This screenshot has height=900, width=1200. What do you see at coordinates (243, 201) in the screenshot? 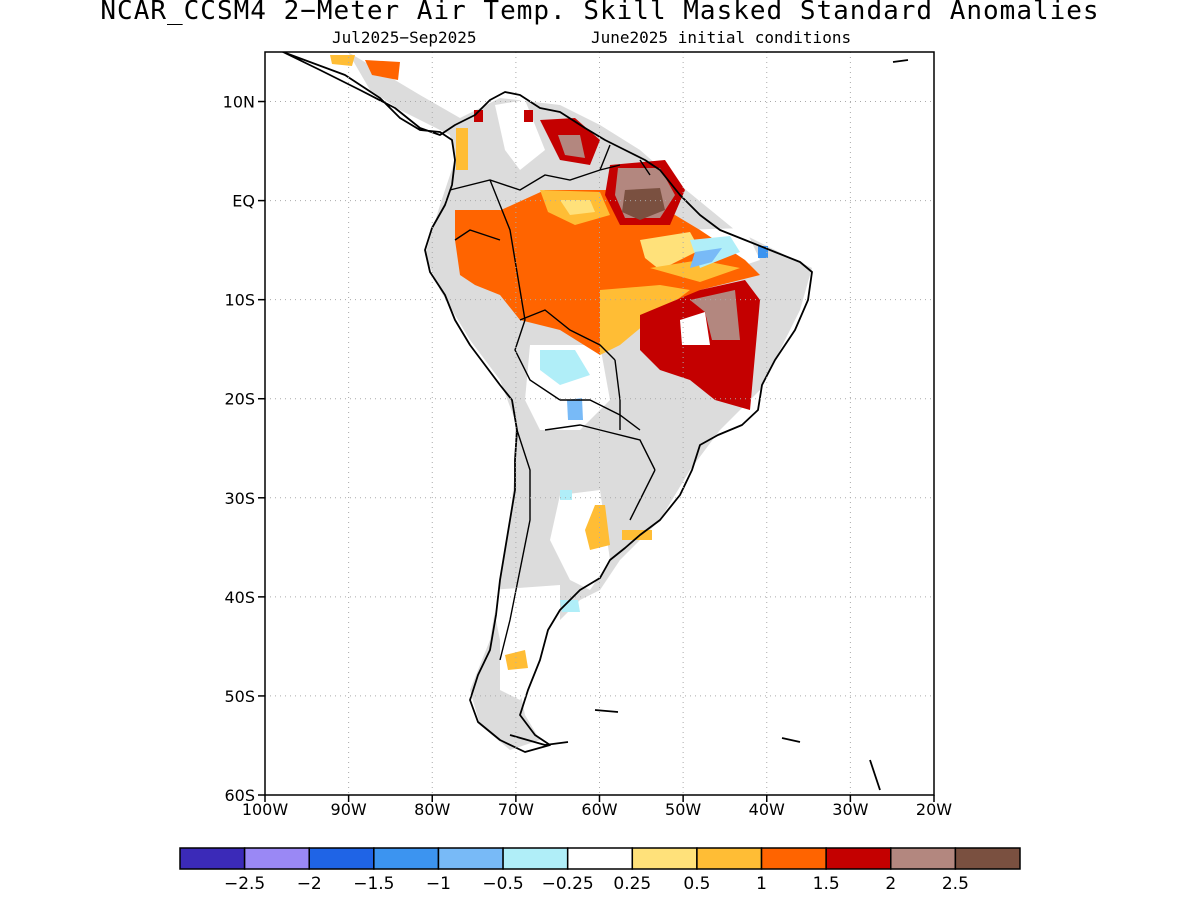
I see `lat-tick-label: EQ` at bounding box center [243, 201].